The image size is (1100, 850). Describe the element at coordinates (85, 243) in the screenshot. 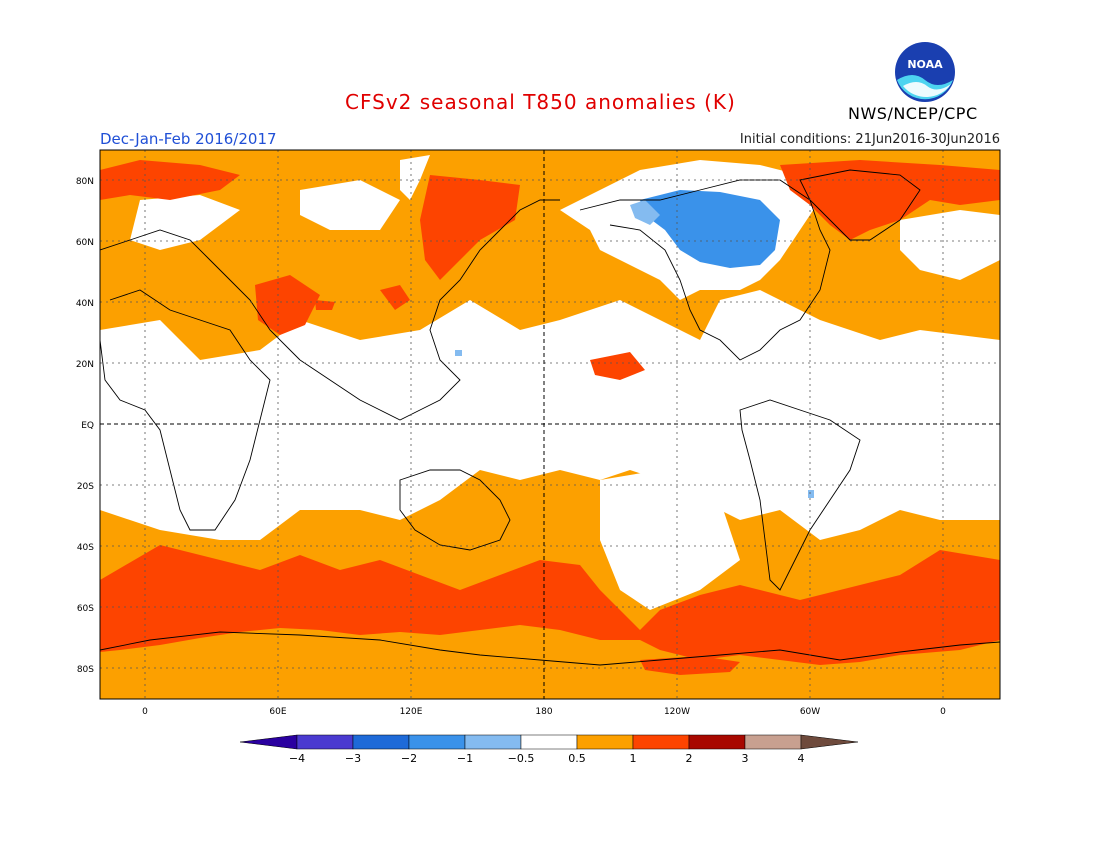

I see `lat-tick-label: 60N` at that location.